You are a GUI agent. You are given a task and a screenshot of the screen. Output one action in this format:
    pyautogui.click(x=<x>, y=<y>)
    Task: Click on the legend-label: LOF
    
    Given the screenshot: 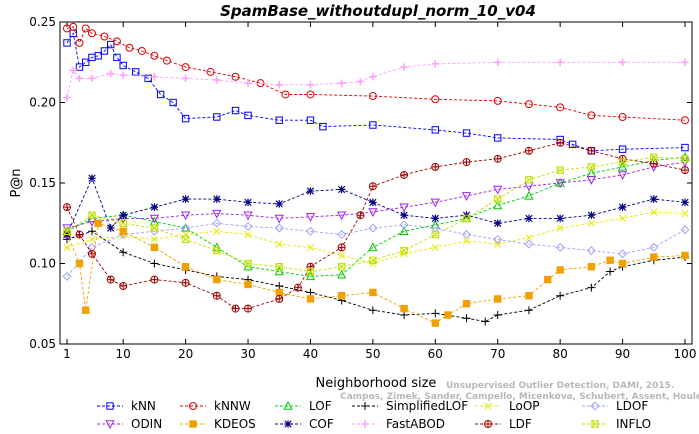 What is the action you would take?
    pyautogui.click(x=320, y=406)
    